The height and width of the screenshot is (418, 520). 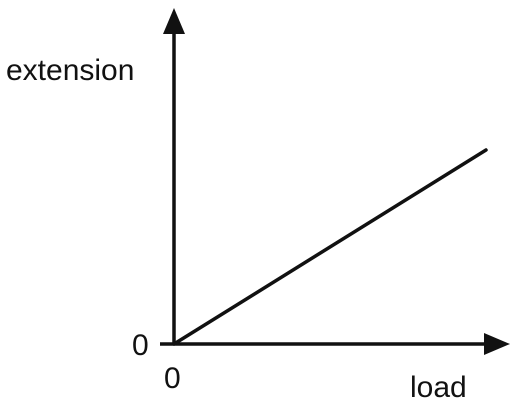 I want to click on x-axis-label: load, so click(x=438, y=387).